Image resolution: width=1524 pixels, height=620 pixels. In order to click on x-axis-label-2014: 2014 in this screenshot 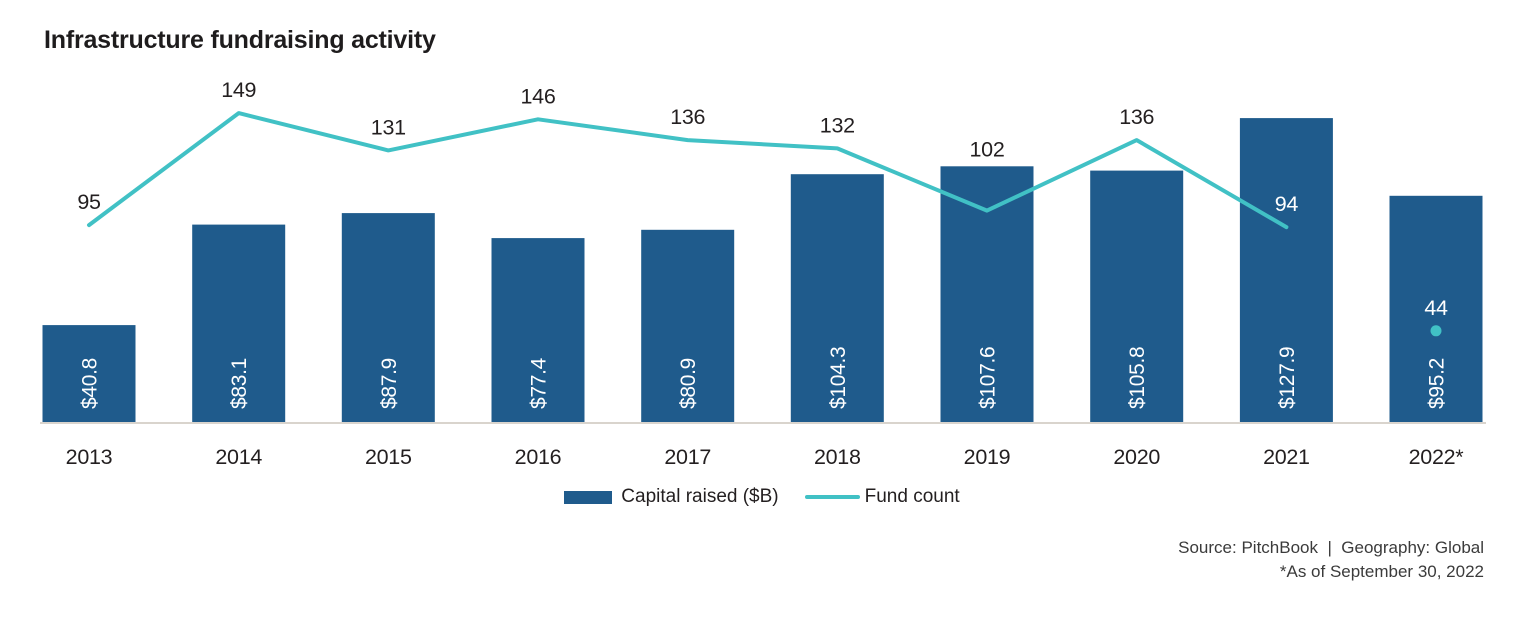, I will do `click(238, 457)`.